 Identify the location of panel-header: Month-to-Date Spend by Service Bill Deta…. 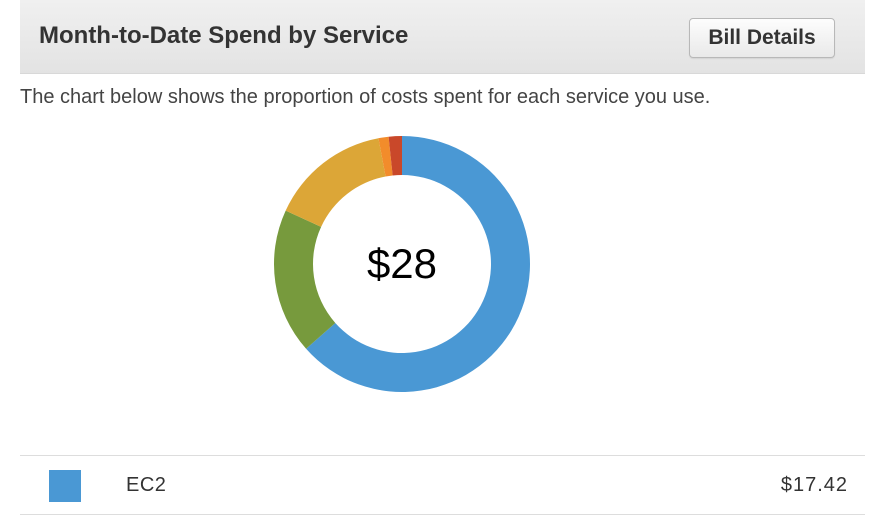
(442, 37).